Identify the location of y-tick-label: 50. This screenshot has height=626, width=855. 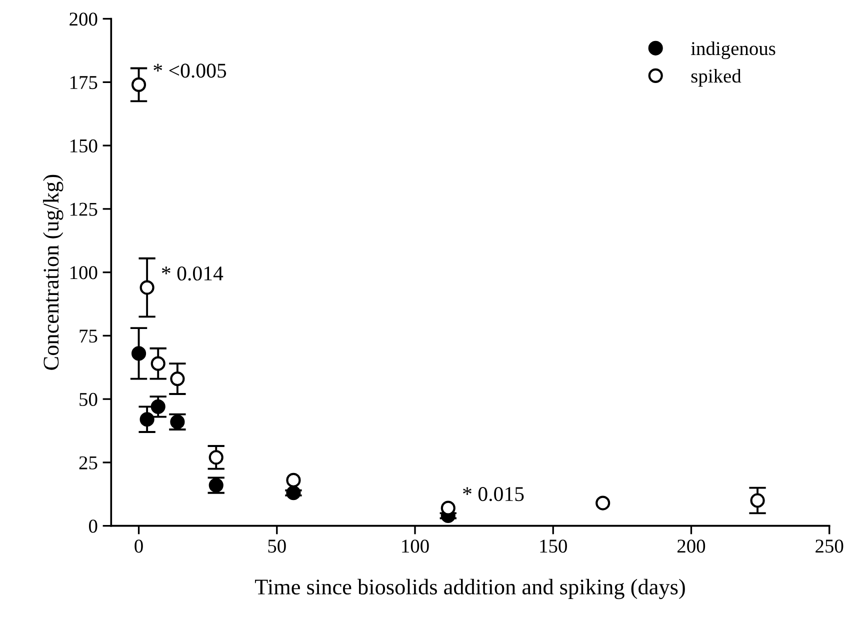
(89, 399).